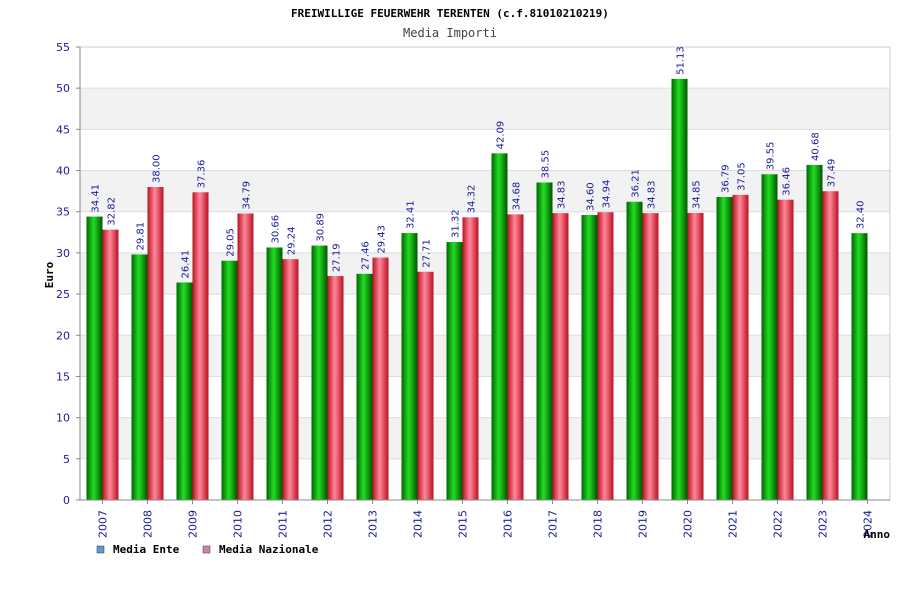  Describe the element at coordinates (247, 195) in the screenshot. I see `value-label-media-nazionale: 34.79` at that location.